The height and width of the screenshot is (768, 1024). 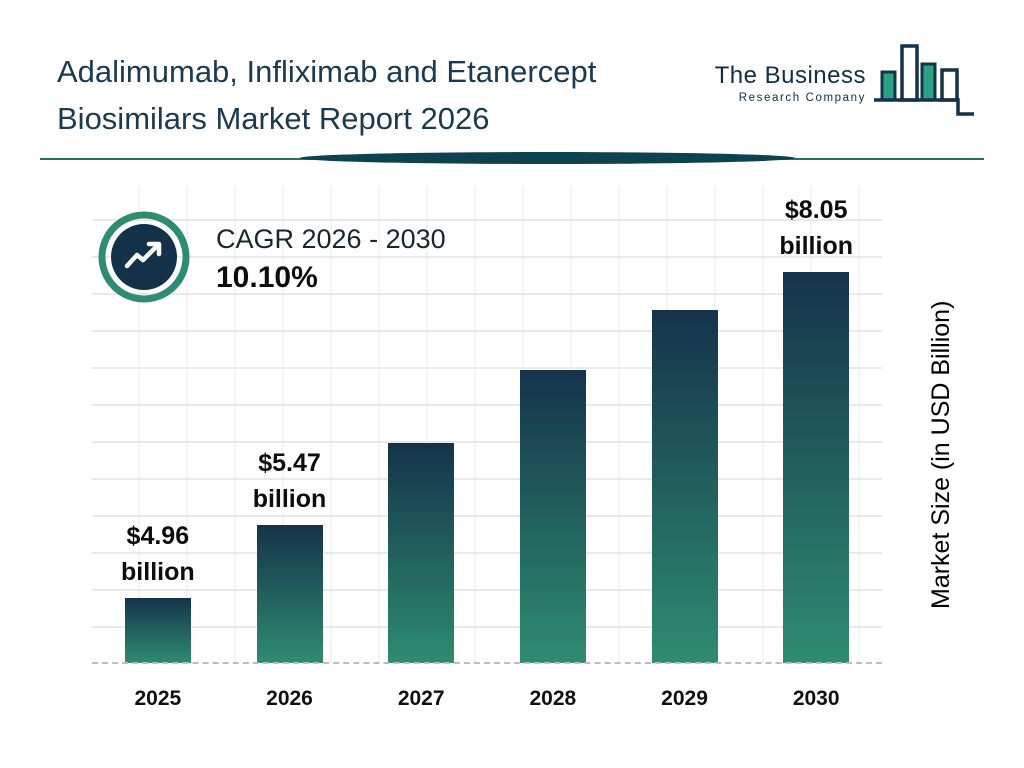 What do you see at coordinates (553, 698) in the screenshot?
I see `x-axis-tick-2028: 2028` at bounding box center [553, 698].